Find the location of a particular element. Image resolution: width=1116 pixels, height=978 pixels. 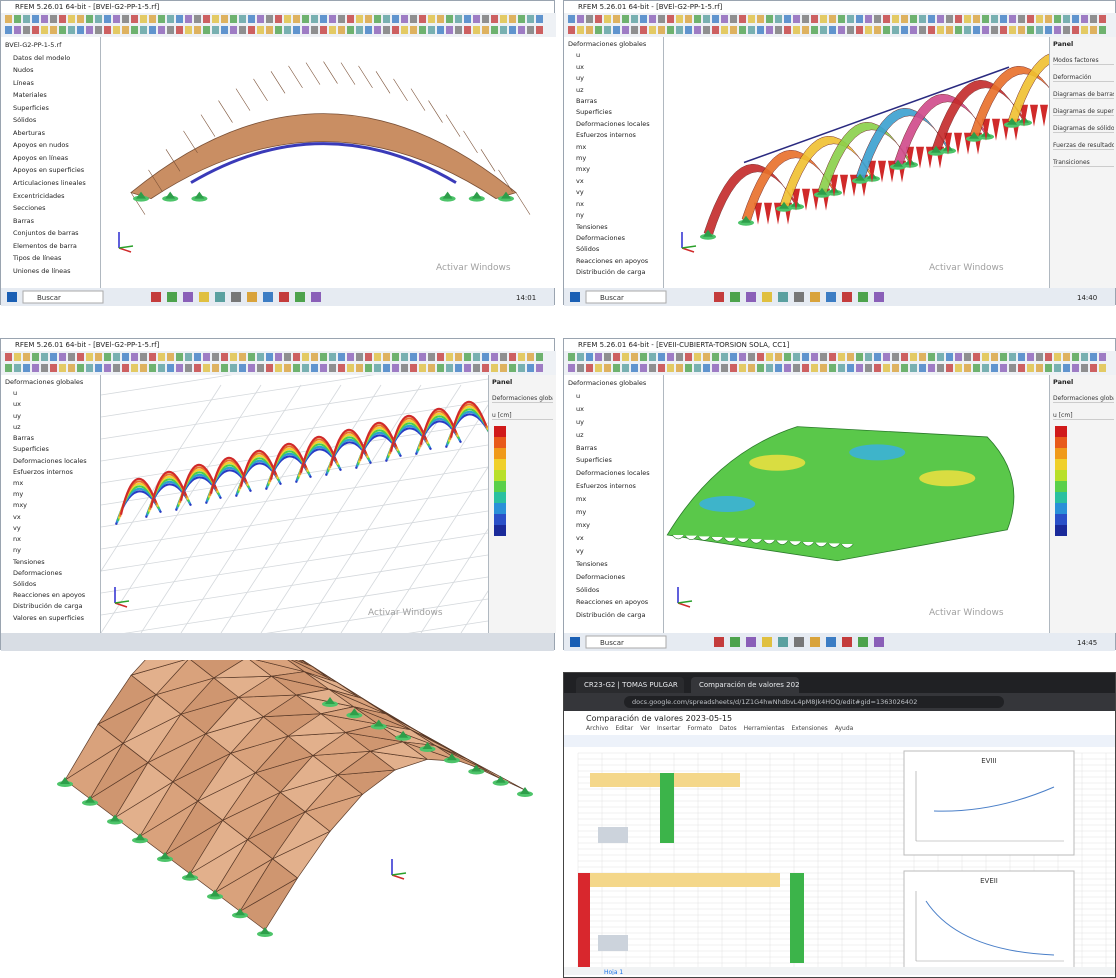

tree-item: uz is located at coordinates (580, 434).